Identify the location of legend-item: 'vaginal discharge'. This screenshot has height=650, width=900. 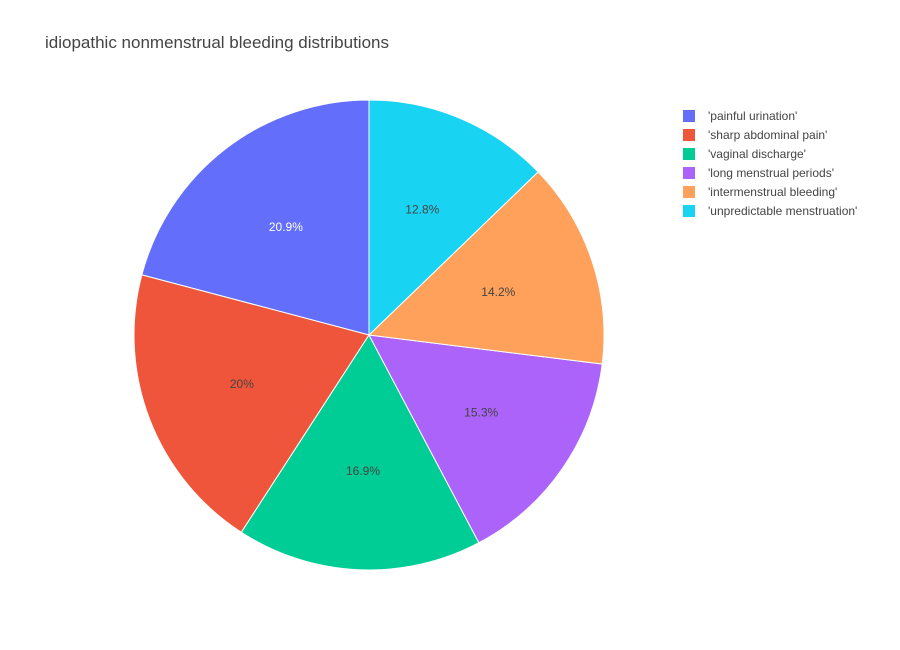
(770, 153).